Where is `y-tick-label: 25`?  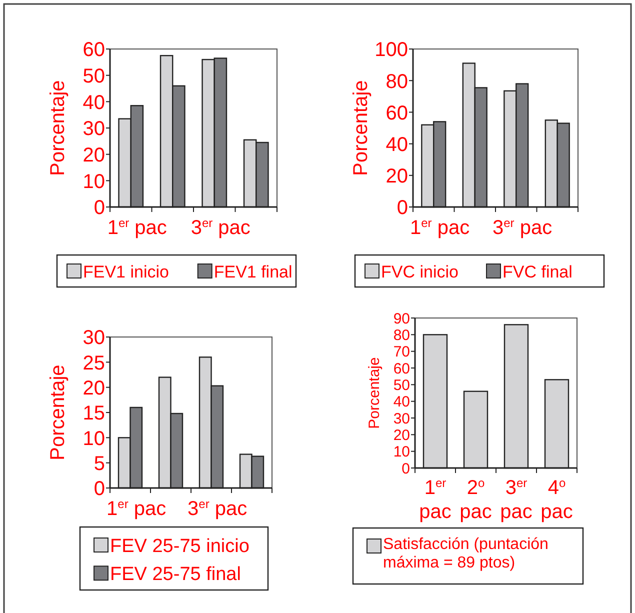 y-tick-label: 25 is located at coordinates (93, 363).